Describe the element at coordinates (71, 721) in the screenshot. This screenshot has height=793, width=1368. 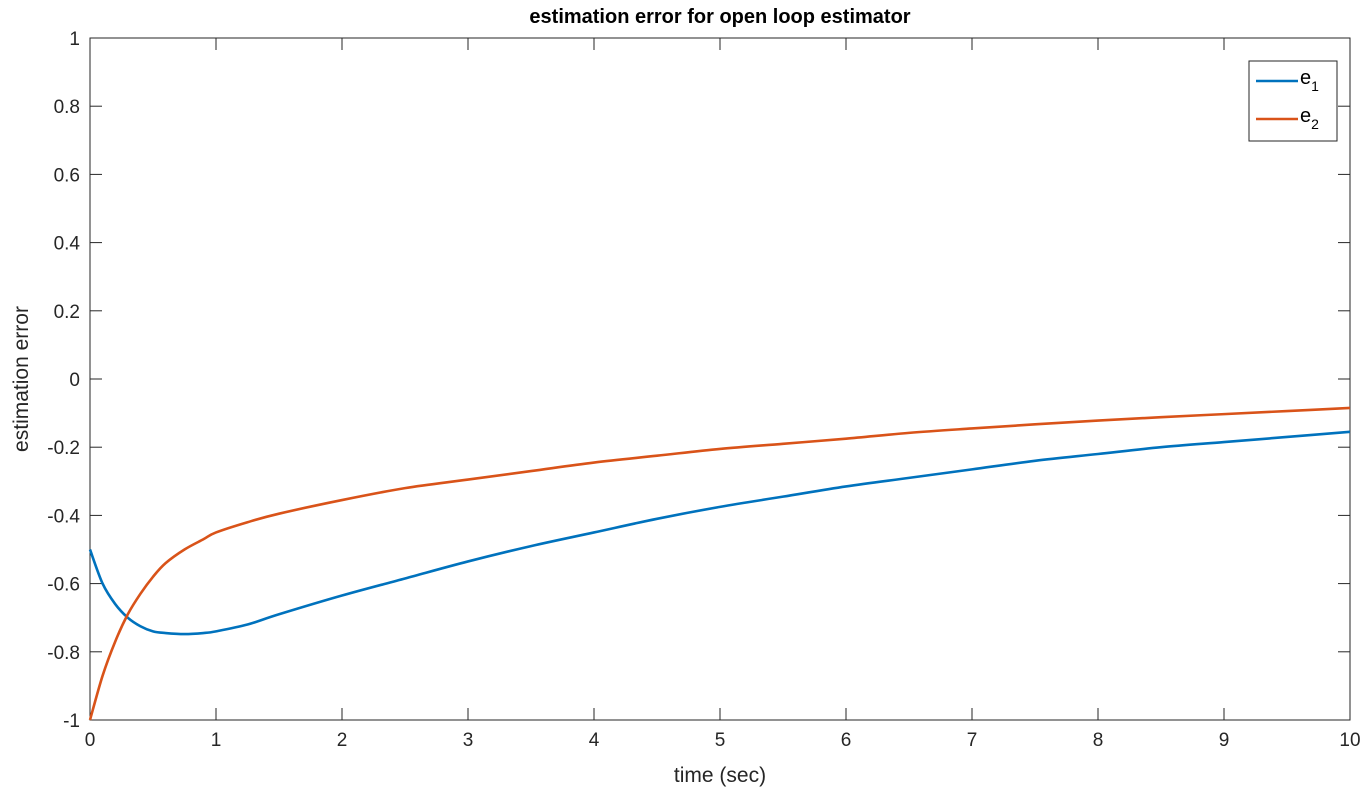
I see `y-tick-label: -1` at that location.